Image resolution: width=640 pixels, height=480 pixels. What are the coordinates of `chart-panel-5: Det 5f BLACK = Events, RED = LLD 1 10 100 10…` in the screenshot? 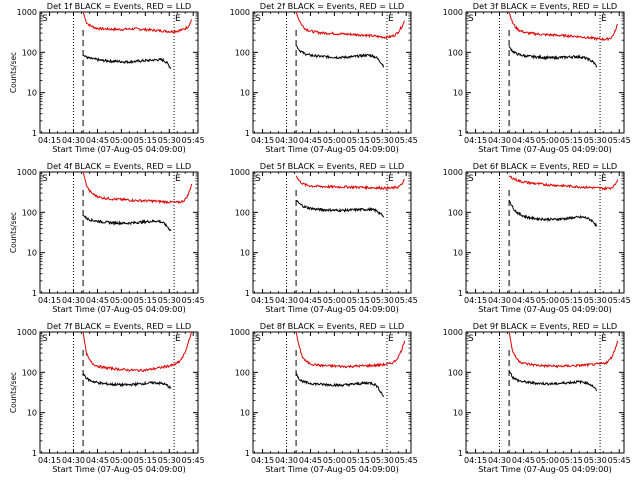 It's located at (324, 237).